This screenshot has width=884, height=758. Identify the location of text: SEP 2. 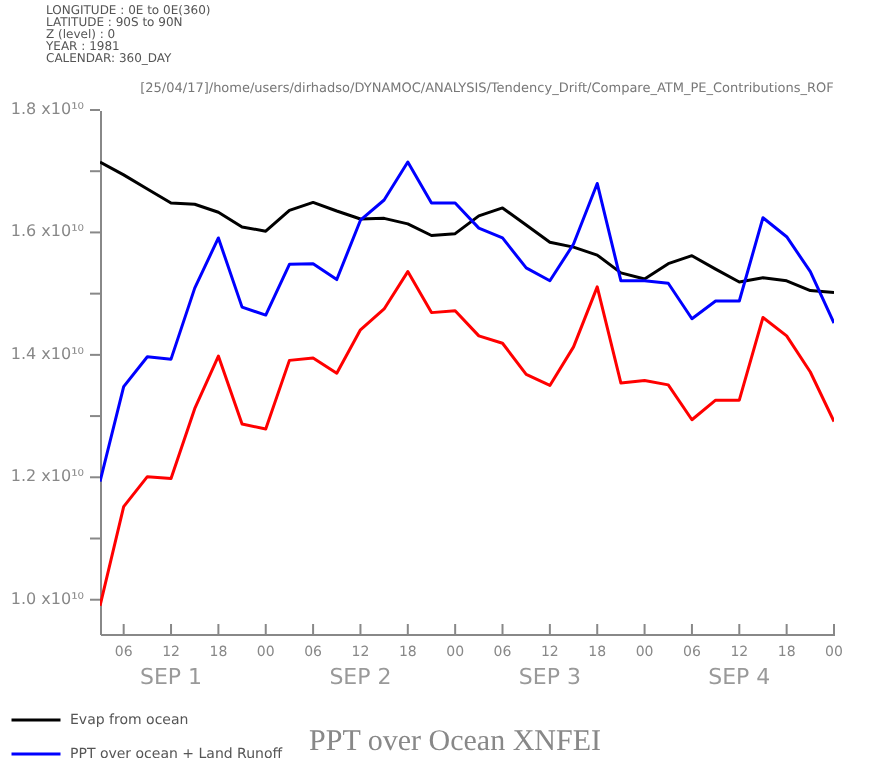
(360, 677).